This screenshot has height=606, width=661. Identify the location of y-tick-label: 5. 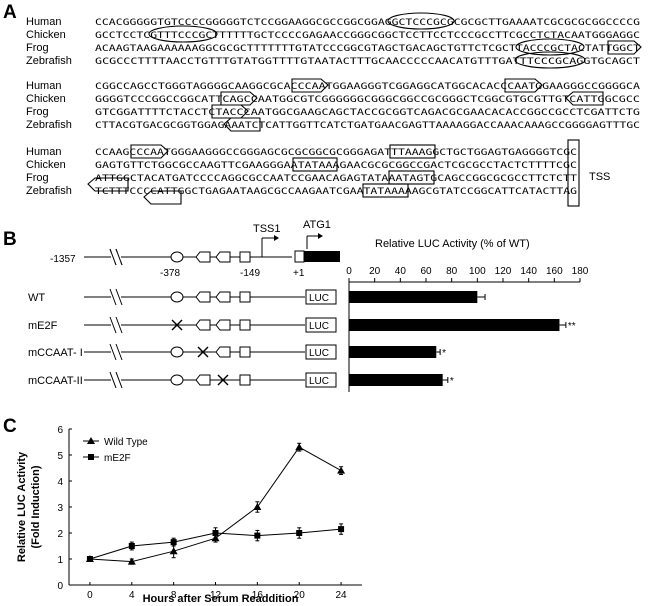
(60, 456).